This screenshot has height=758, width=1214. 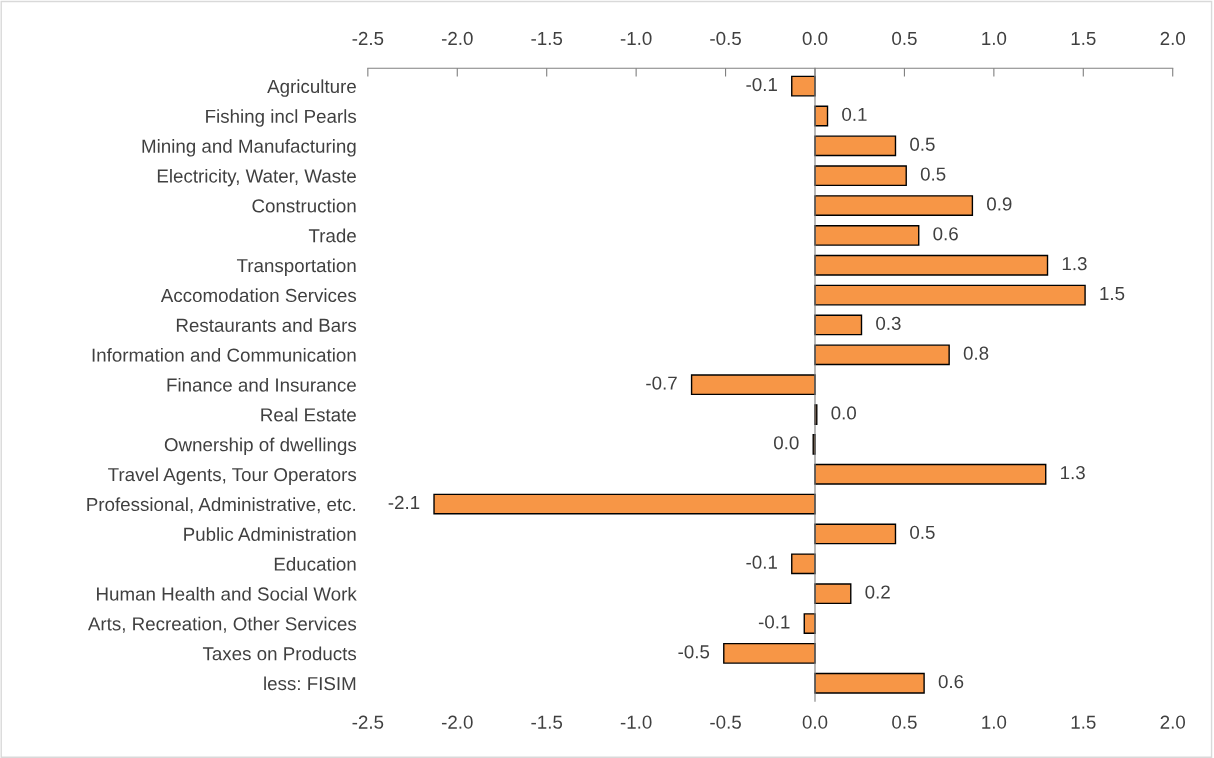 I want to click on x-tick-label: -1.5, so click(x=547, y=722).